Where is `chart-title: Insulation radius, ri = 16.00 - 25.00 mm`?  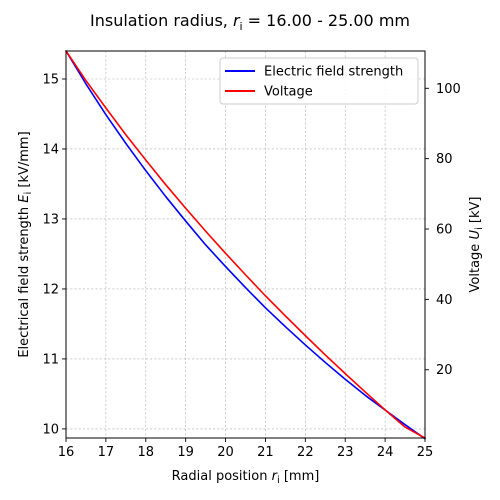 chart-title: Insulation radius, ri = 16.00 - 25.00 mm is located at coordinates (250, 22).